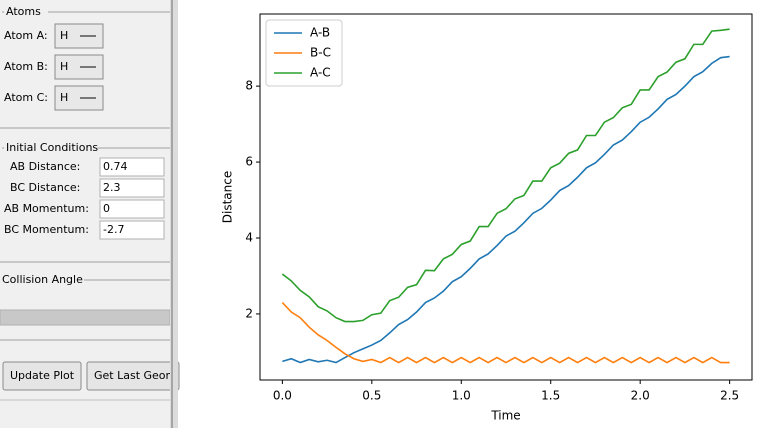 This screenshot has height=432, width=778. Describe the element at coordinates (42, 279) in the screenshot. I see `group-title: Collision Angle` at that location.